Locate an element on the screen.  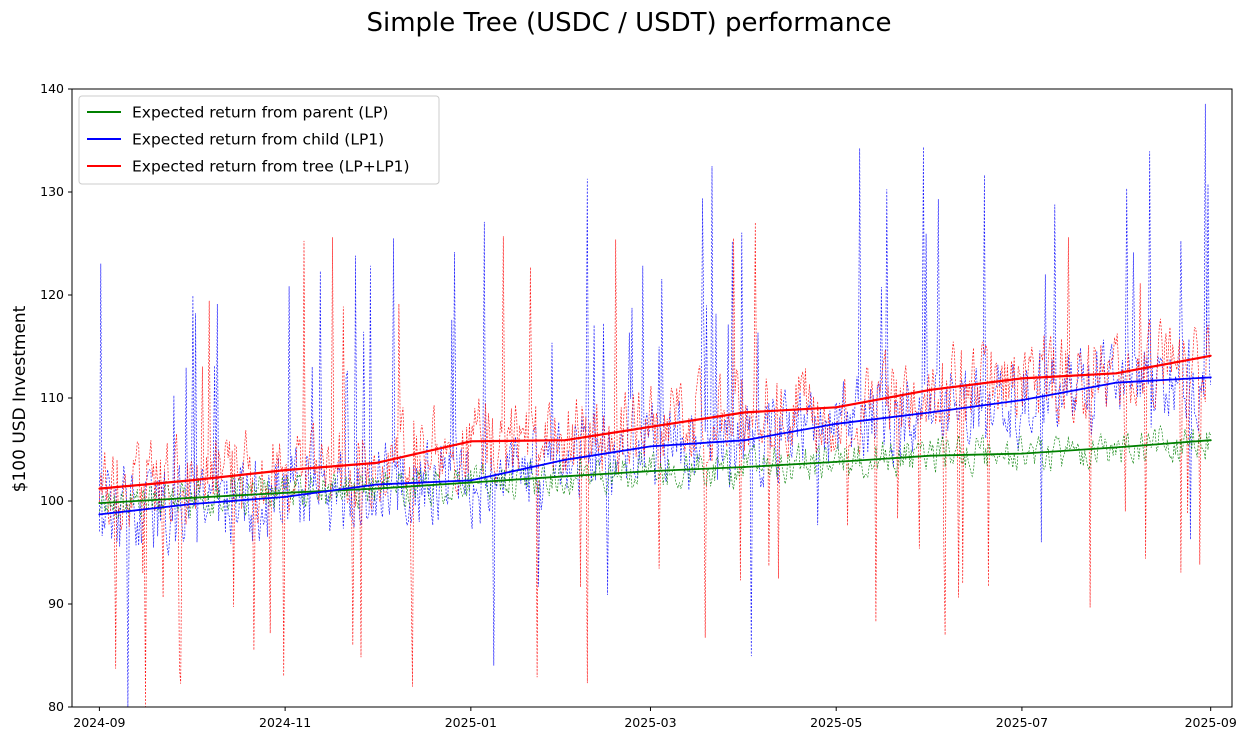
x-tick-label: 2025-09 is located at coordinates (1211, 722).